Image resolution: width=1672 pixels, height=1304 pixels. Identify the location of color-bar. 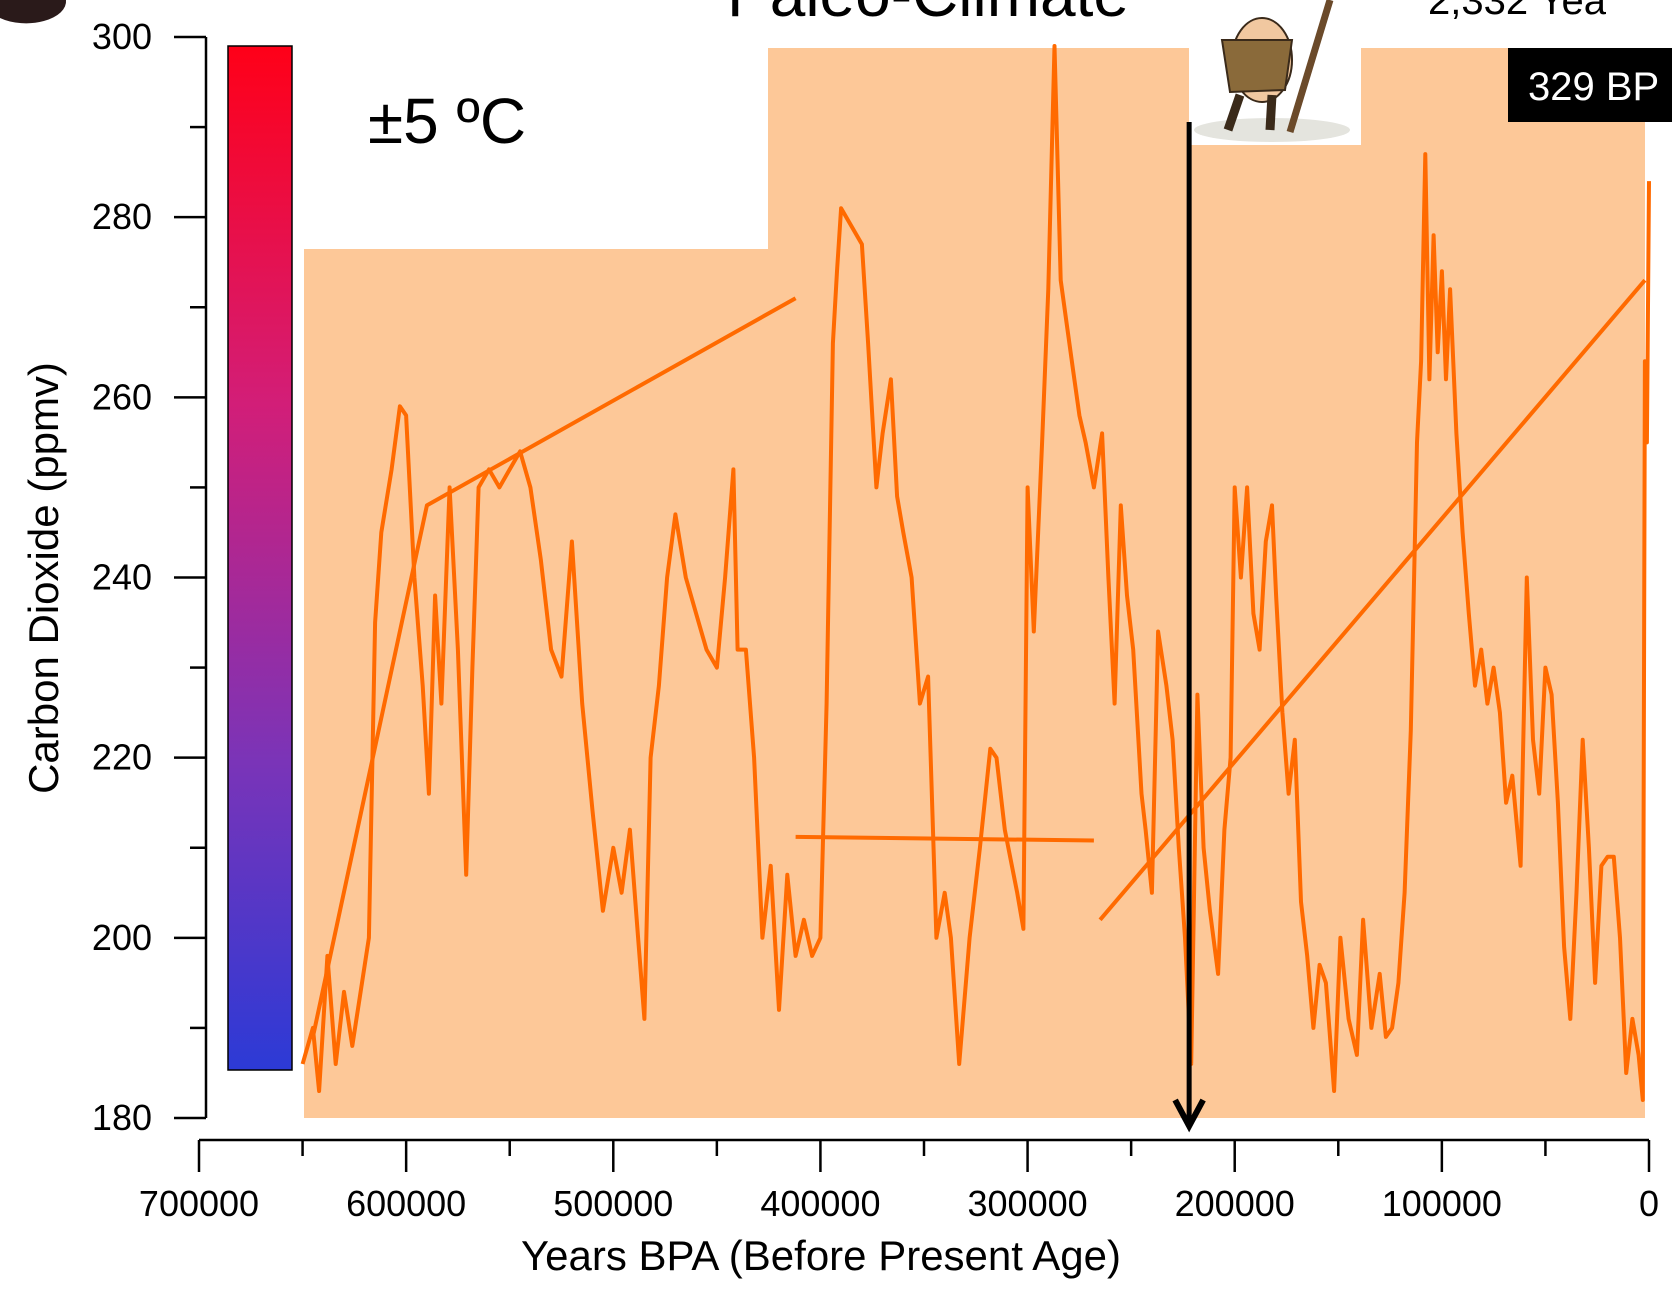
(260, 558).